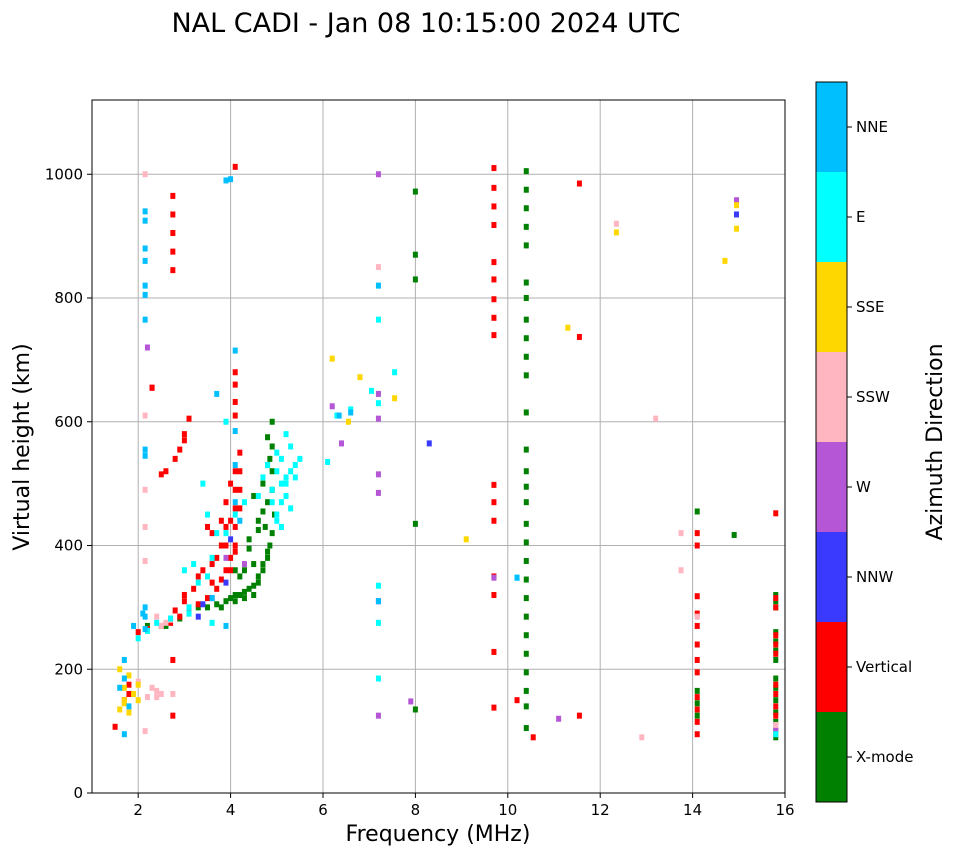 The width and height of the screenshot is (958, 857). What do you see at coordinates (22, 446) in the screenshot?
I see `y-axis-label: Virtual height (km)` at bounding box center [22, 446].